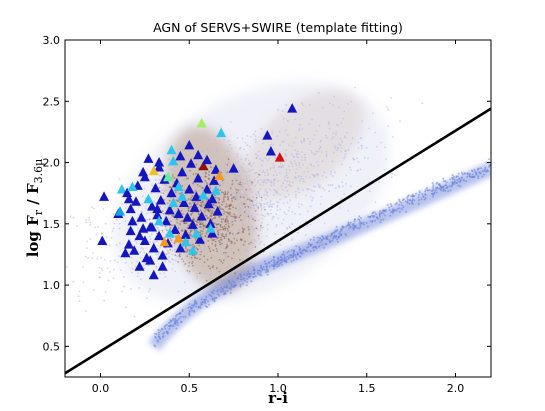  What do you see at coordinates (52, 346) in the screenshot?
I see `y-tick-label: 0.5` at bounding box center [52, 346].